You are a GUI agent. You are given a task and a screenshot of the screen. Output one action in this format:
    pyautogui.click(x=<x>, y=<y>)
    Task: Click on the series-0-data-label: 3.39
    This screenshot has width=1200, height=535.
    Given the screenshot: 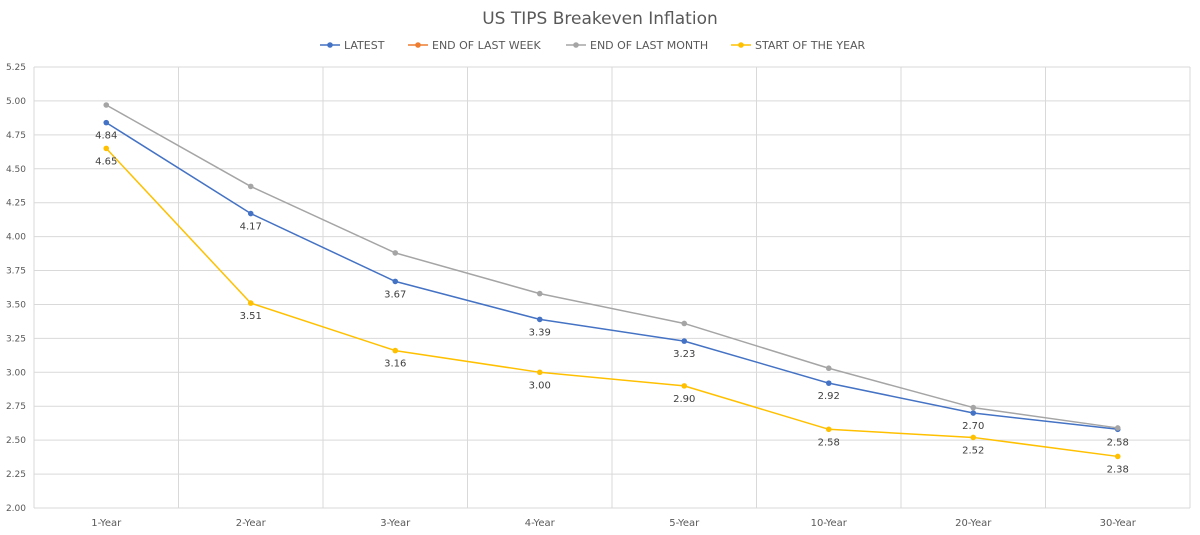 What is the action you would take?
    pyautogui.click(x=540, y=332)
    